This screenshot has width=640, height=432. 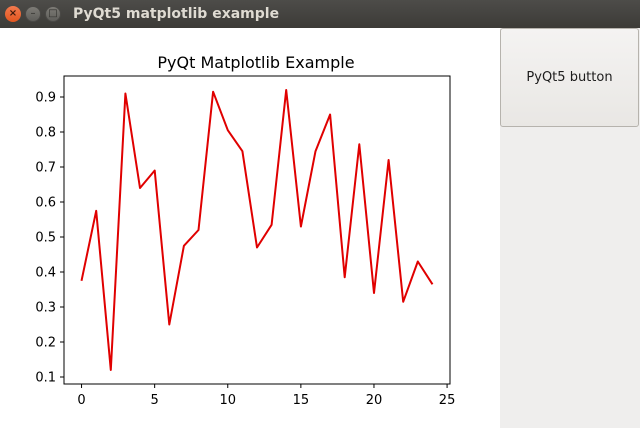 What do you see at coordinates (155, 400) in the screenshot?
I see `x-tick-label: 5` at bounding box center [155, 400].